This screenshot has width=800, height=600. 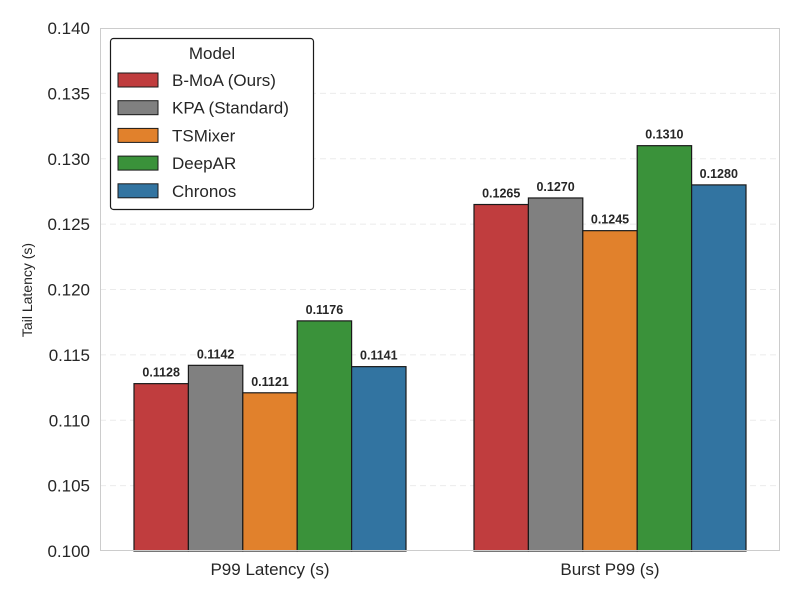 I want to click on y-tick-label: 0.120, so click(x=68, y=290).